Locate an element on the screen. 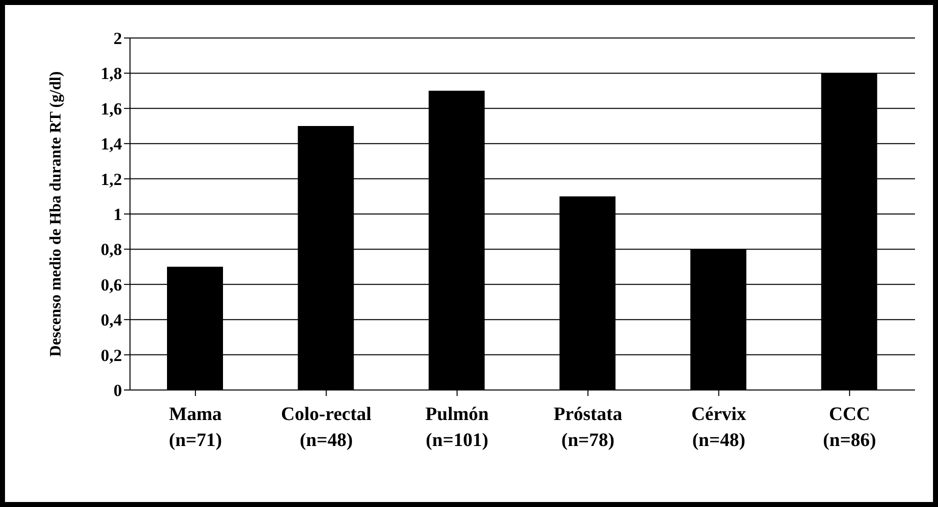  x-tick-label: Colo-rectal (n=48) is located at coordinates (326, 427).